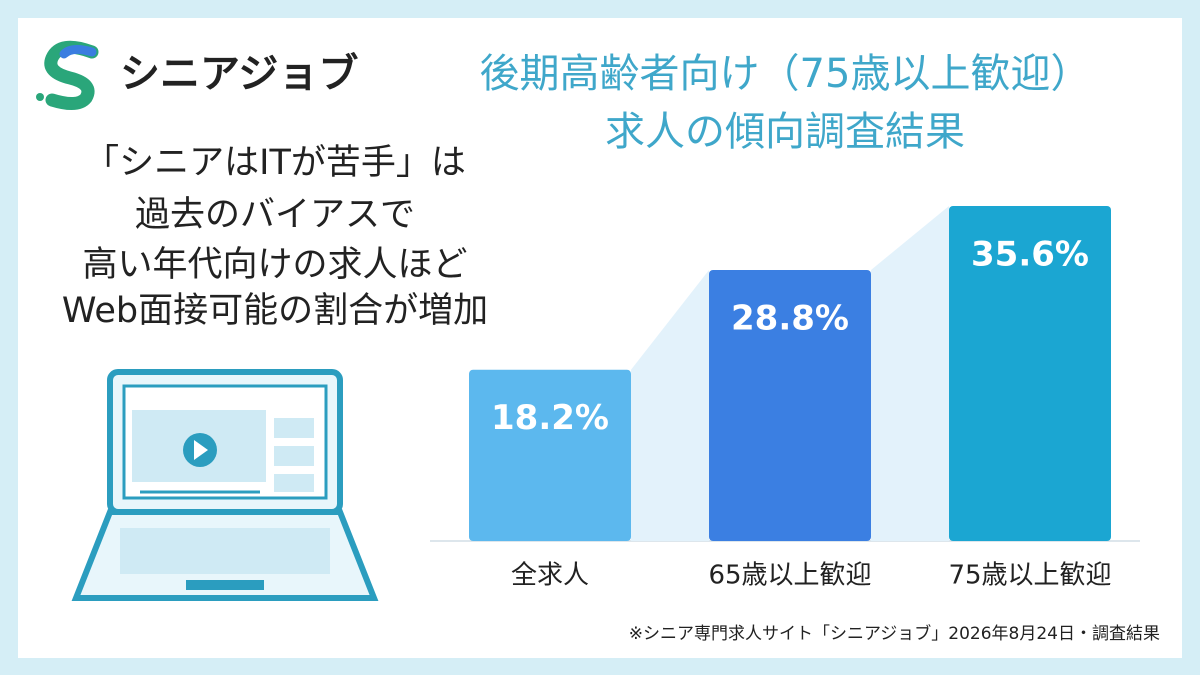  What do you see at coordinates (225, 485) in the screenshot?
I see `laptop-icon` at bounding box center [225, 485].